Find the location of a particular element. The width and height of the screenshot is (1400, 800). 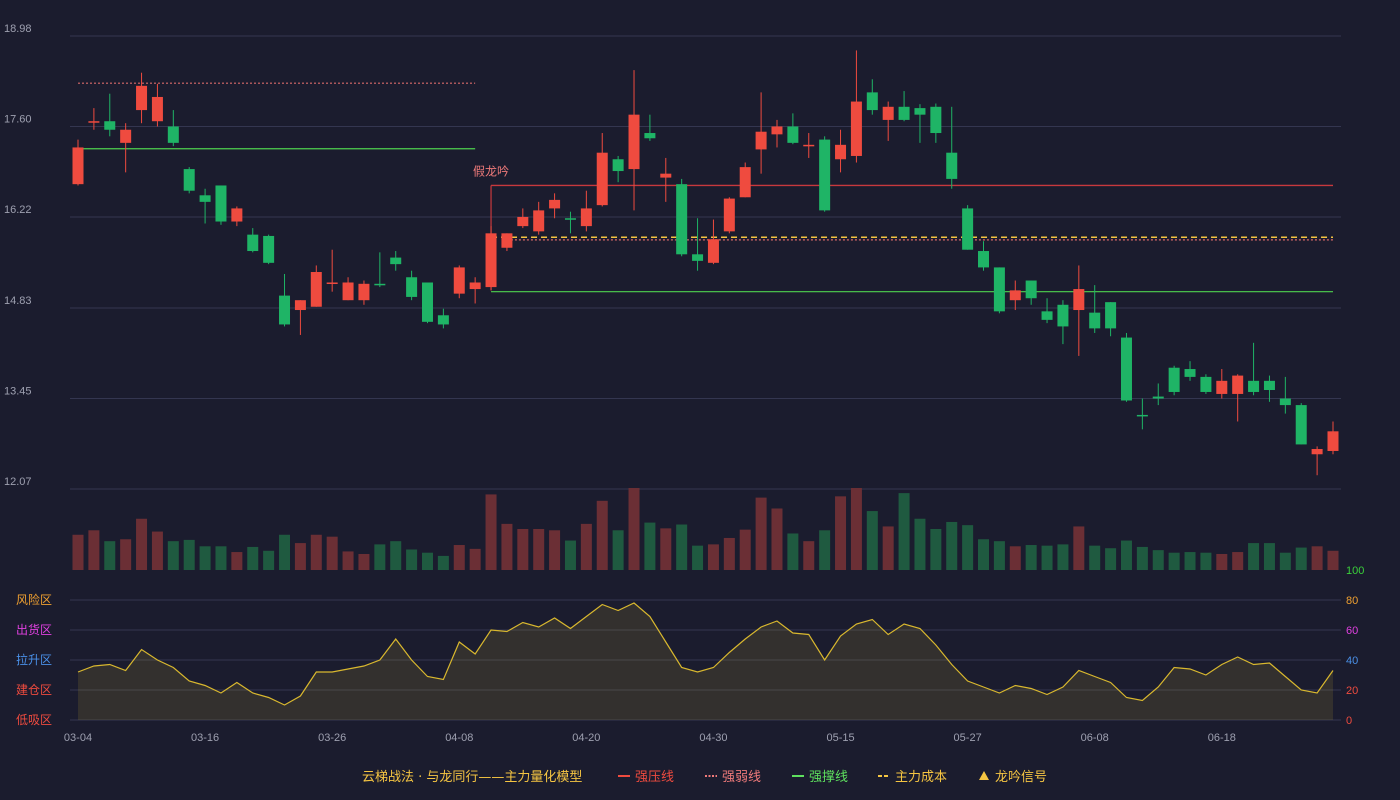

legend-item-label: 龙吟信号 is located at coordinates (1021, 777).